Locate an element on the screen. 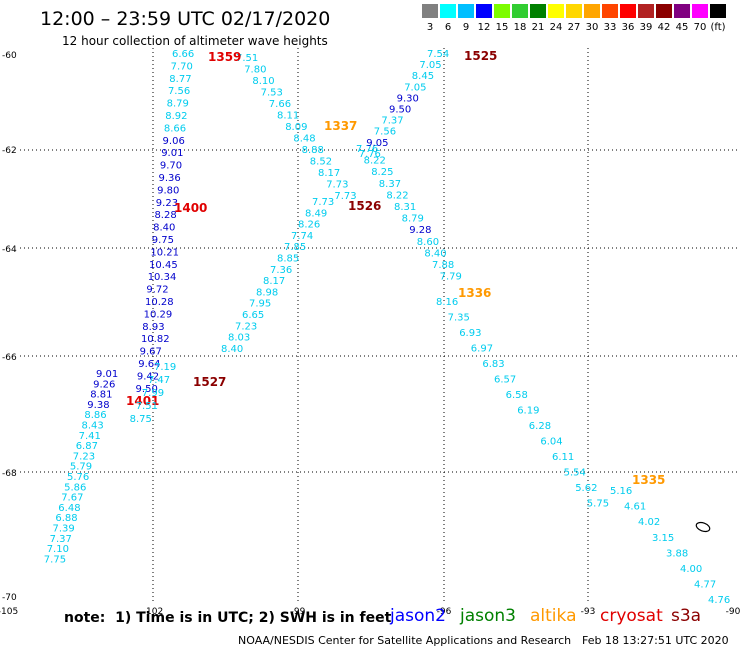 Image resolution: width=740 pixels, height=650 pixels. wave-height-value: 8.60 is located at coordinates (428, 242).